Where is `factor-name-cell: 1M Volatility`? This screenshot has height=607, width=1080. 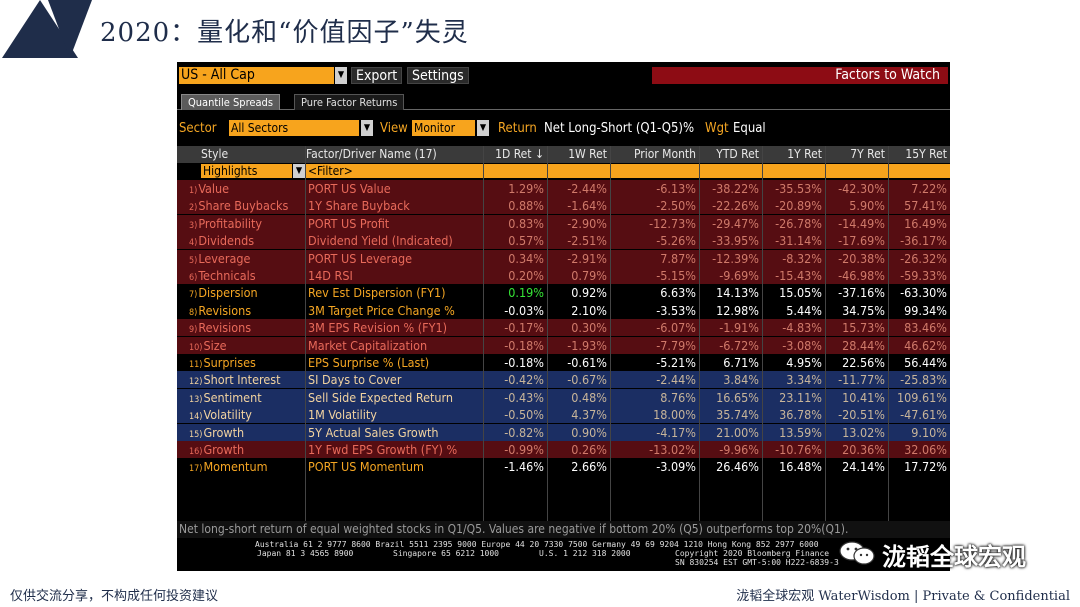 factor-name-cell: 1M Volatility is located at coordinates (394, 415).